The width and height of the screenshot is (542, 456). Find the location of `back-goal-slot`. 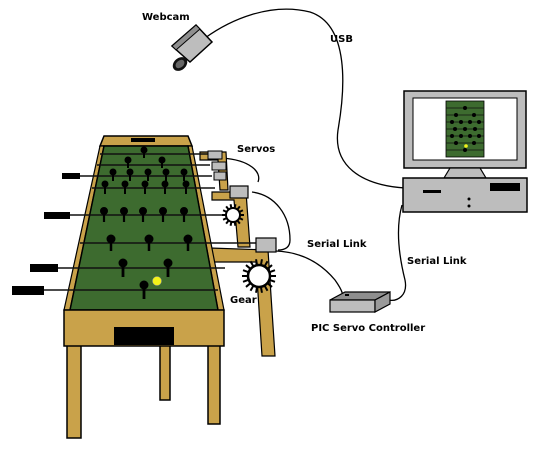

back-goal-slot is located at coordinates (143, 140).